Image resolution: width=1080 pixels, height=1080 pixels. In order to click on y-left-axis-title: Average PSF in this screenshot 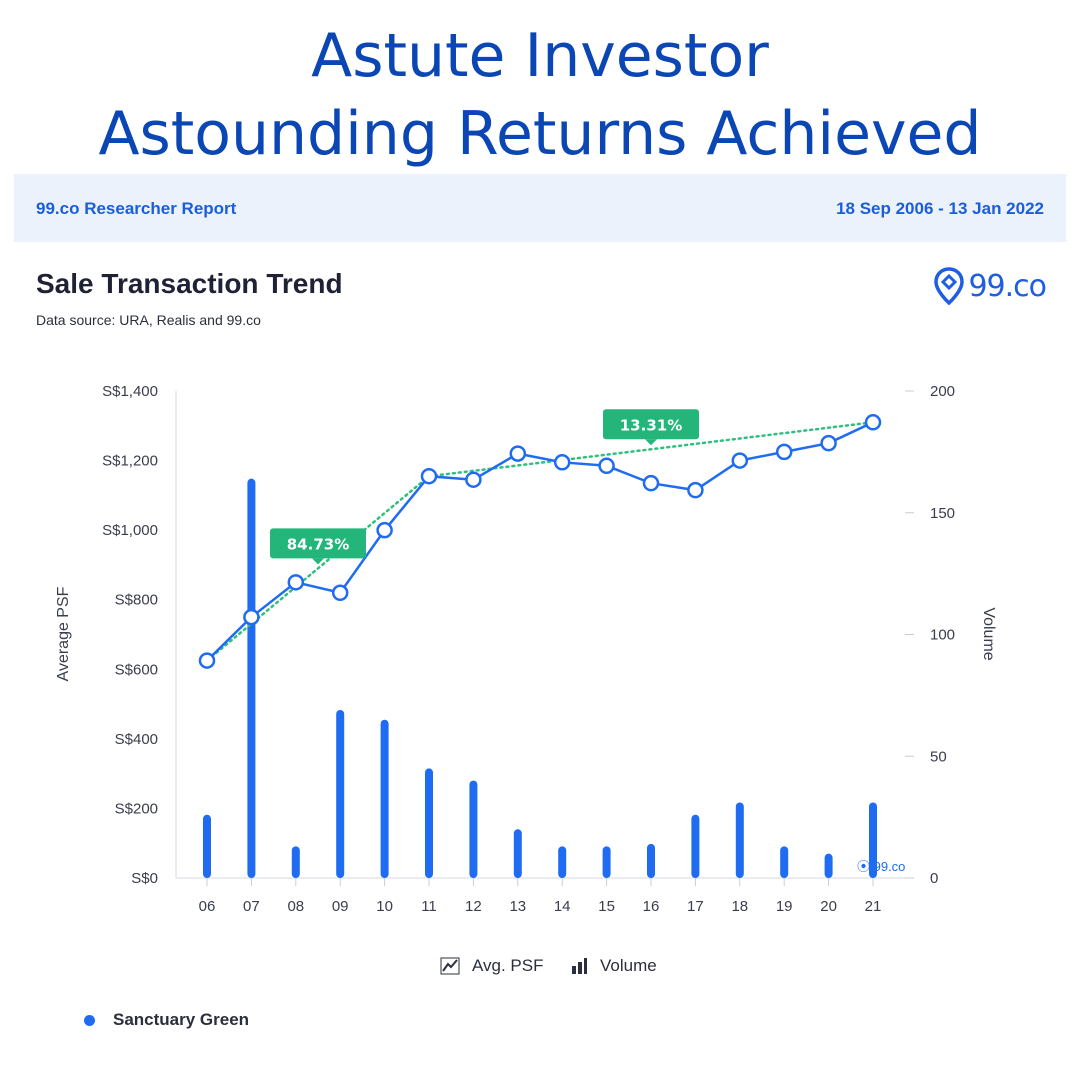, I will do `click(63, 633)`.